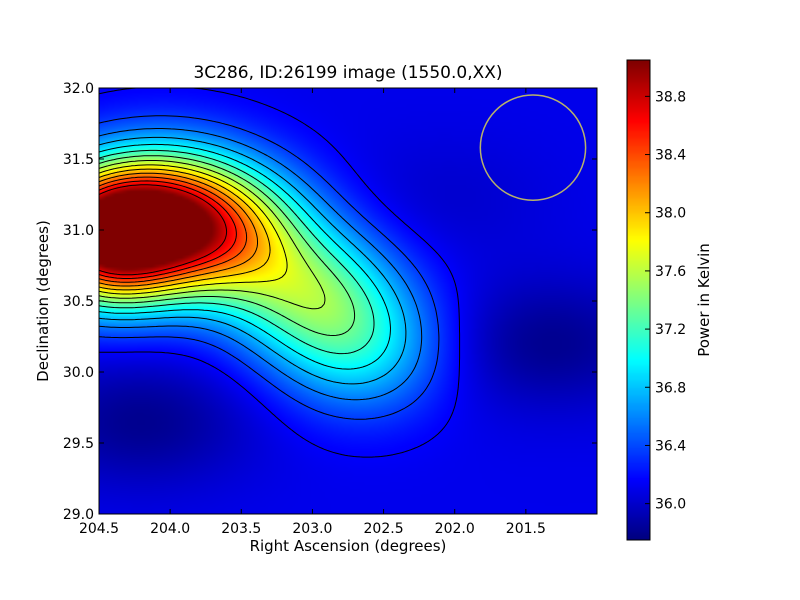 This screenshot has width=800, height=600. Describe the element at coordinates (665, 301) in the screenshot. I see `colorbar-ticks: 36.0 36.4 36.8 37.2 37.6 38.0 38.4 38.8` at that location.